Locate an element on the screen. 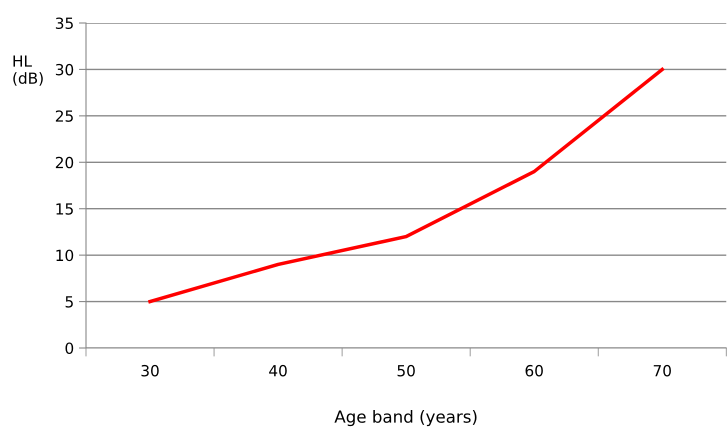 The image size is (727, 435). x-tick-label: 70 is located at coordinates (662, 370).